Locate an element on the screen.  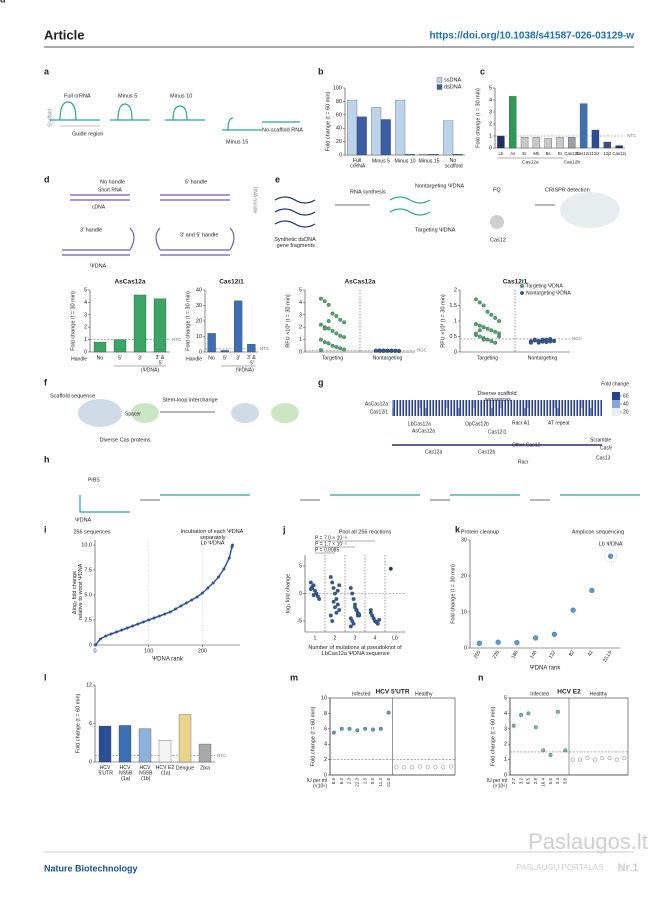
label: 80 is located at coordinates (339, 102).